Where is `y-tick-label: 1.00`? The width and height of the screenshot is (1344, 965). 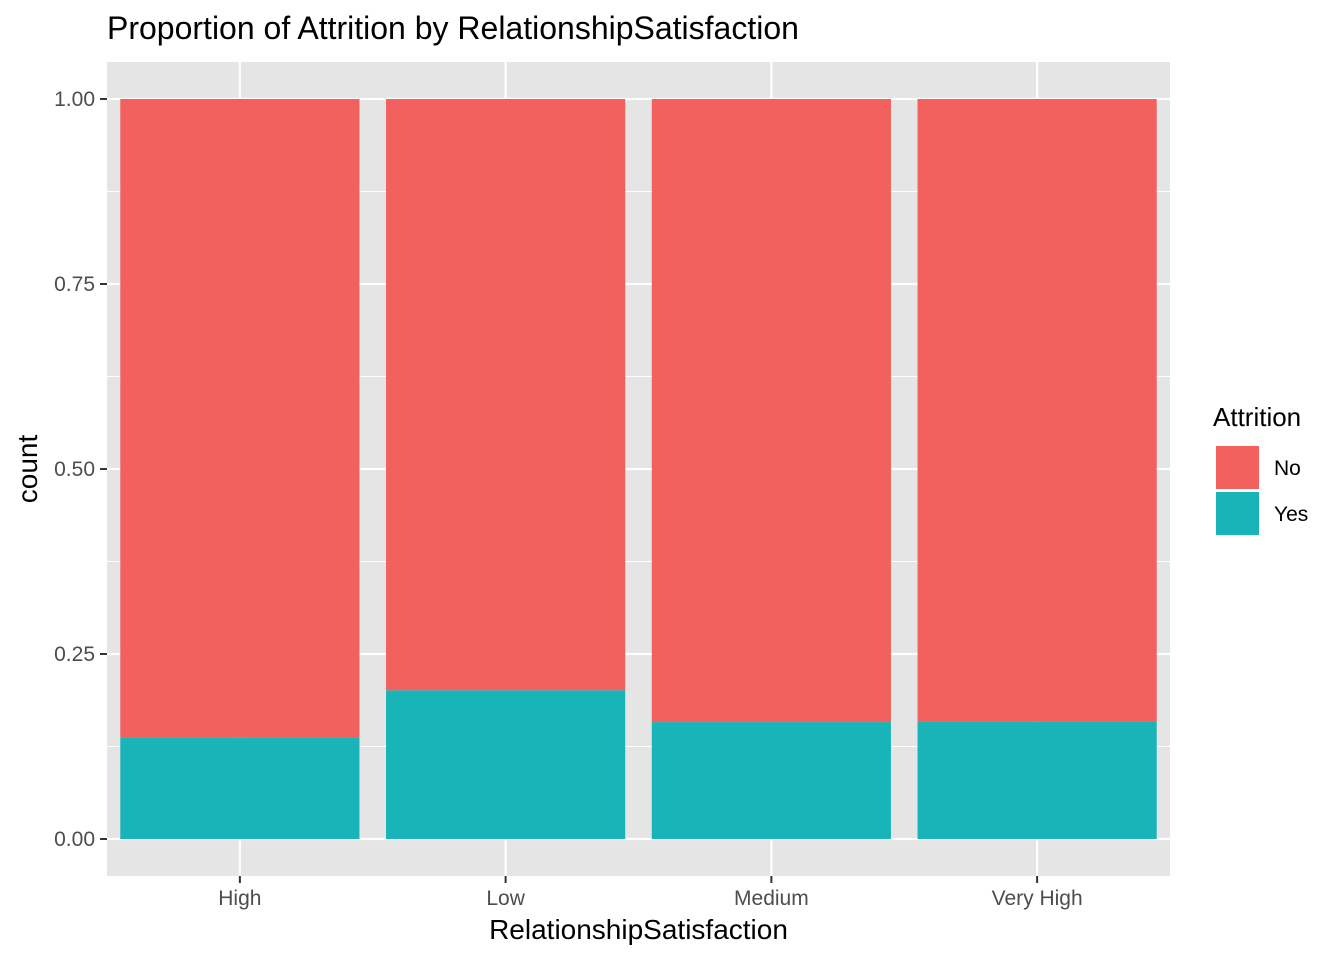 y-tick-label: 1.00 is located at coordinates (74, 99).